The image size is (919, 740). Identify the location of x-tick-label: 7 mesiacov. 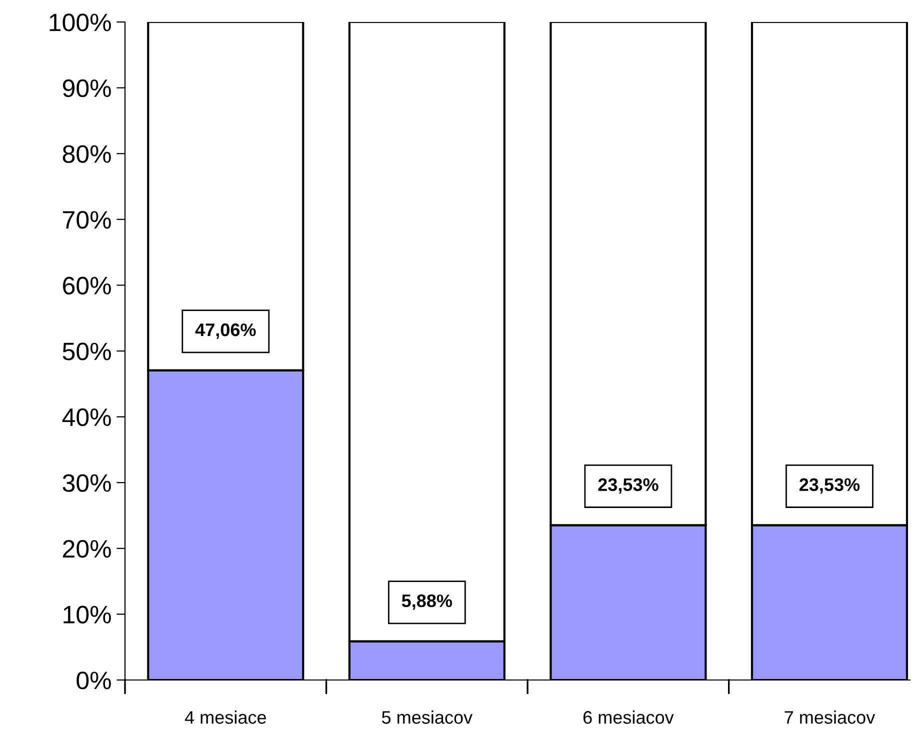
(830, 717).